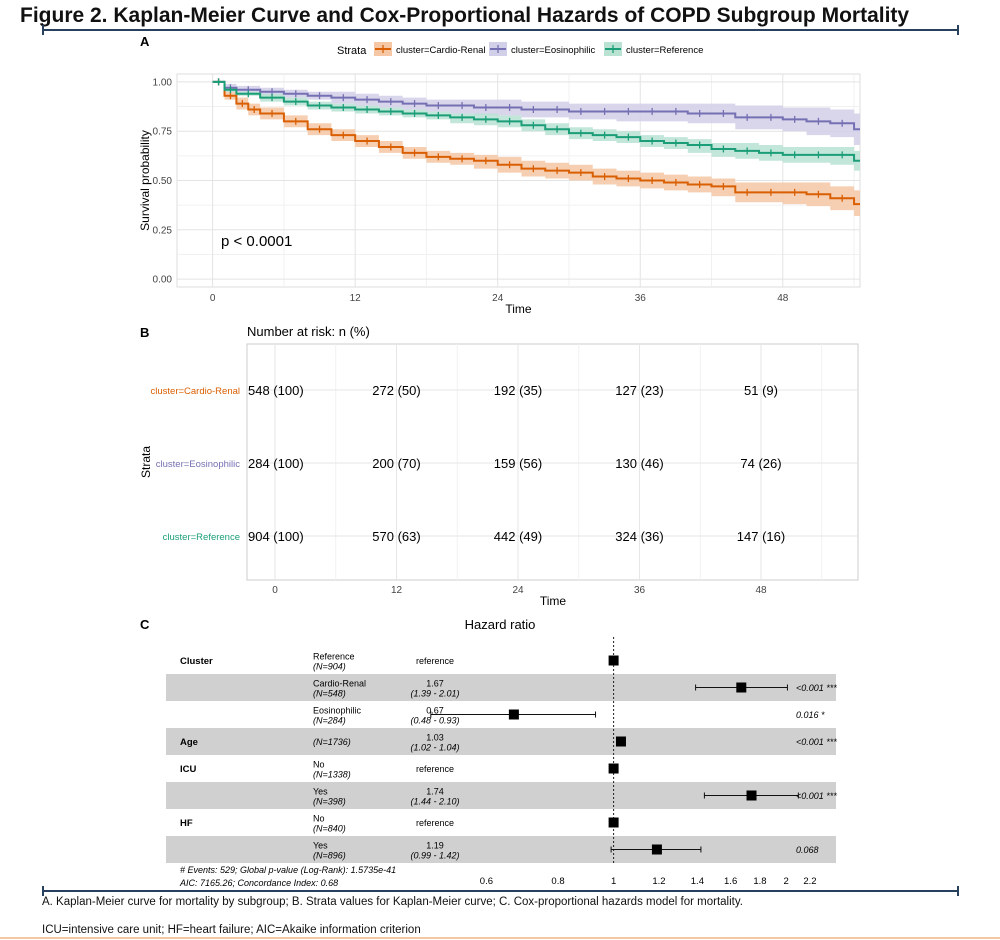 Image resolution: width=1000 pixels, height=940 pixels. Describe the element at coordinates (759, 881) in the screenshot. I see `forest-x-tick-label: 1.8` at that location.